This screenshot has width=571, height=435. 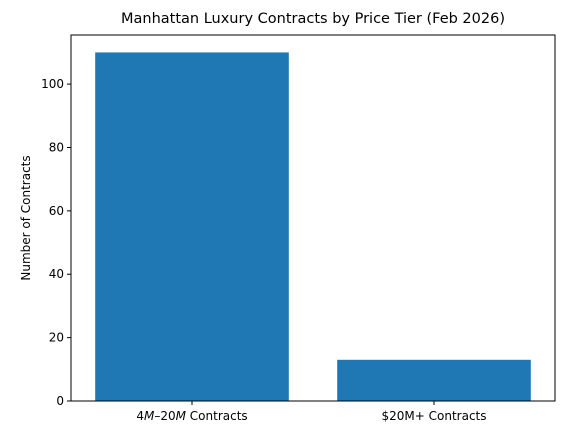 I want to click on x-axis: 4M–20M Contracts $20M+ Contracts, so click(x=311, y=412).